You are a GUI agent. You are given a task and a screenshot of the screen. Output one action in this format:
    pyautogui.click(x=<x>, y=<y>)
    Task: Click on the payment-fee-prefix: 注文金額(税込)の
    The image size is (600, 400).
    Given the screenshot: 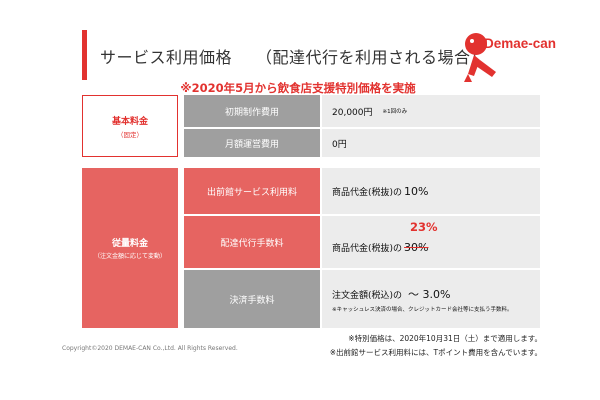 What is the action you would take?
    pyautogui.click(x=367, y=295)
    